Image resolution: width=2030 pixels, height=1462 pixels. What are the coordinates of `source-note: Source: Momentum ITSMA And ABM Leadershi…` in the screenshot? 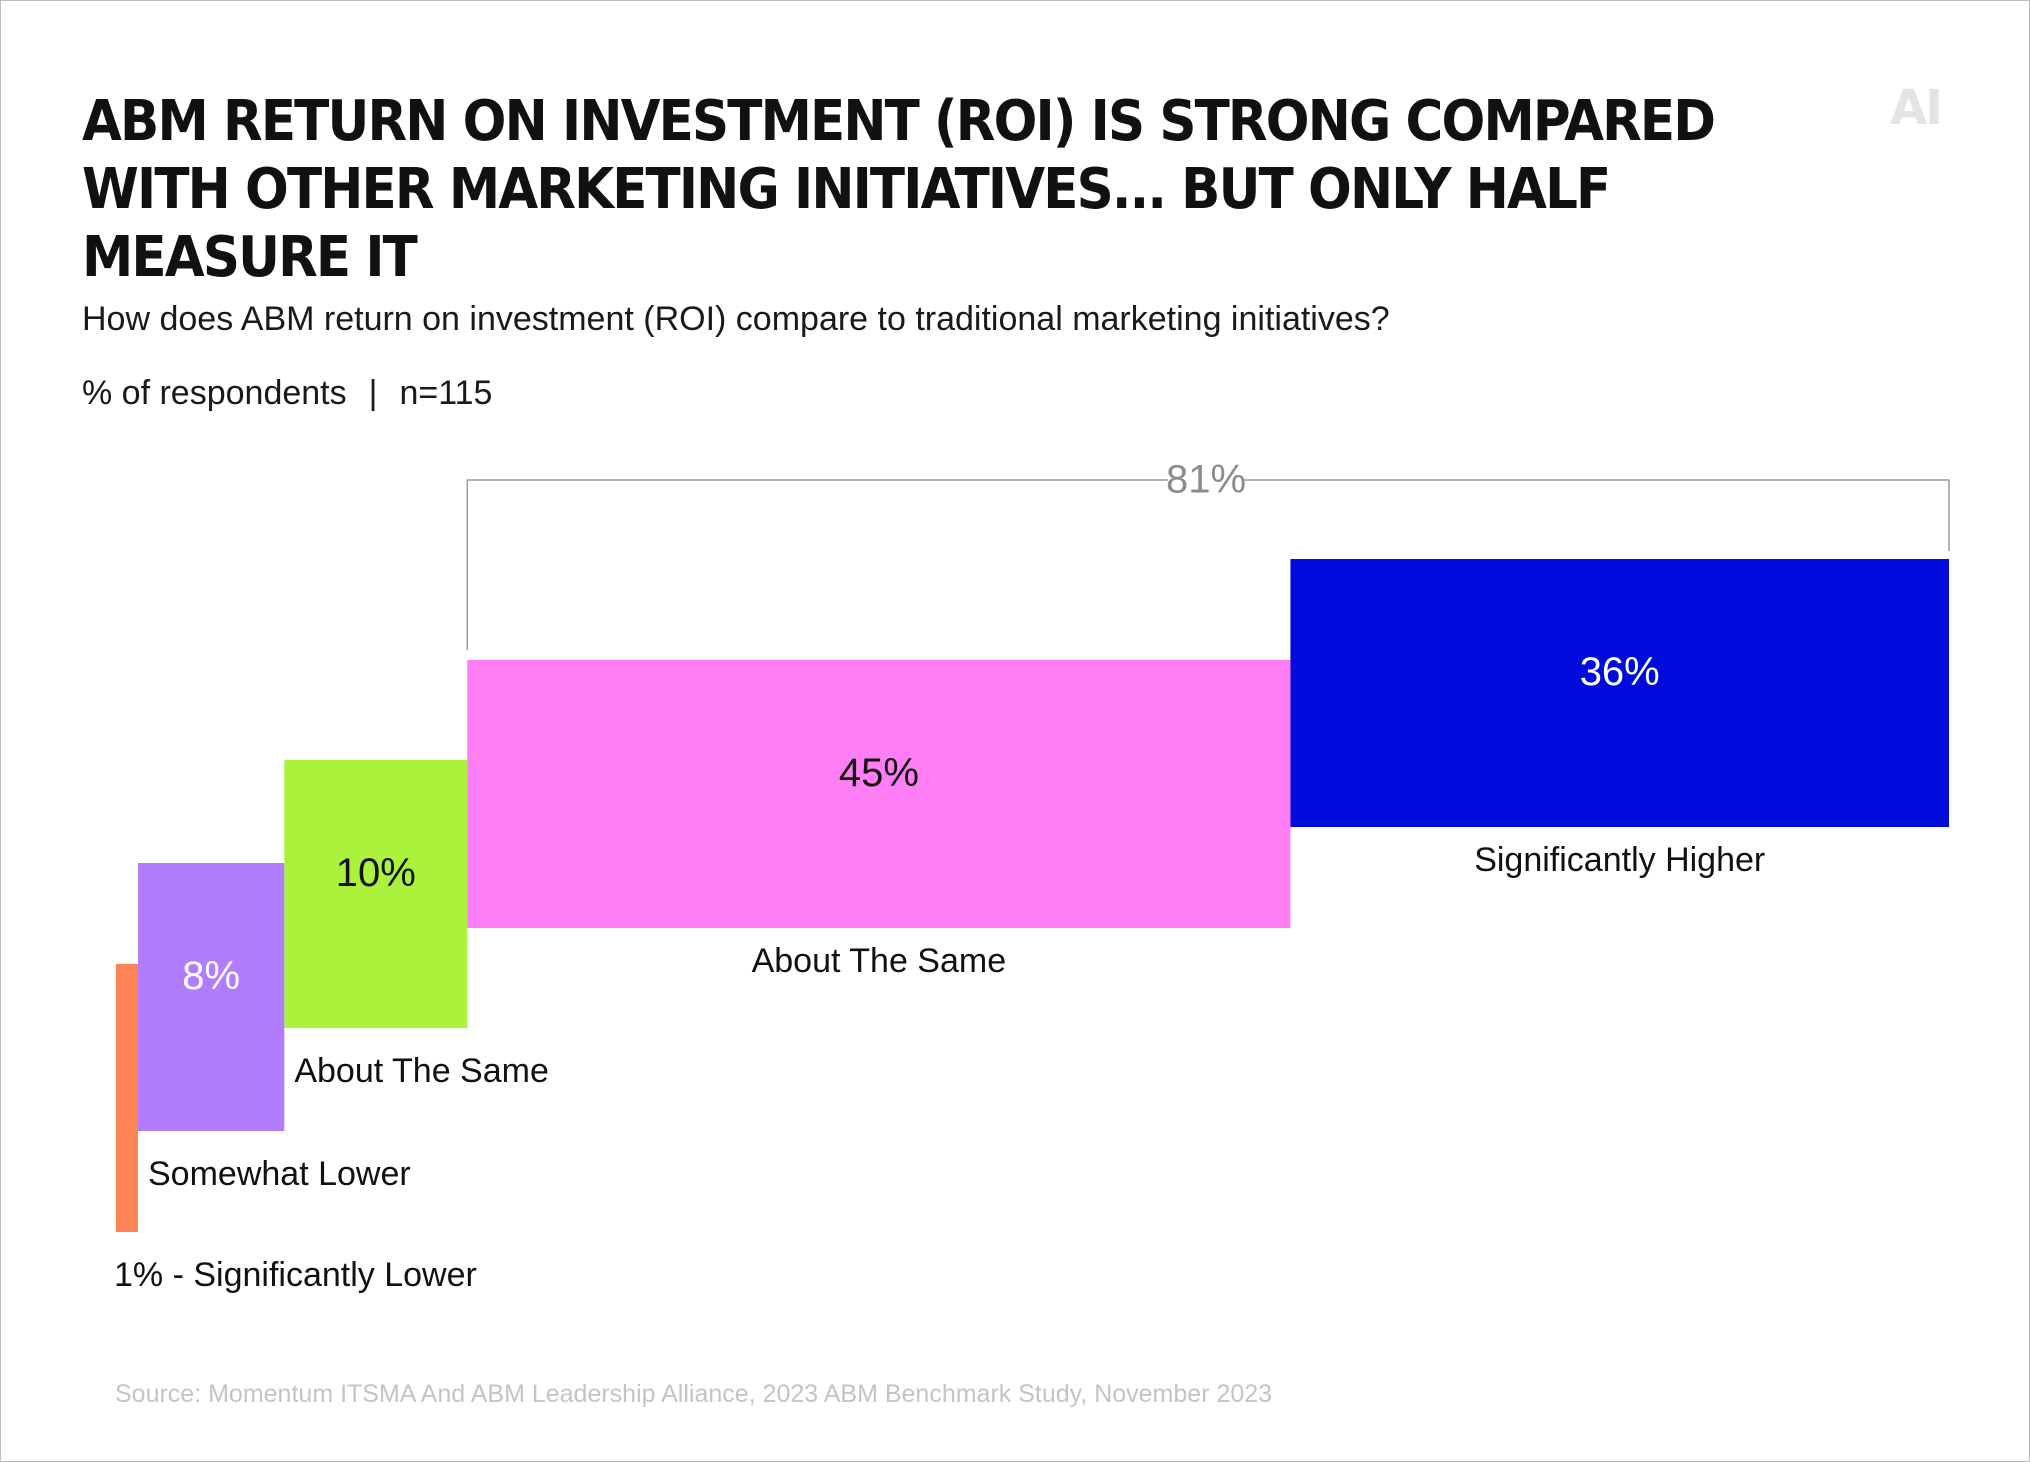 It's located at (694, 1394).